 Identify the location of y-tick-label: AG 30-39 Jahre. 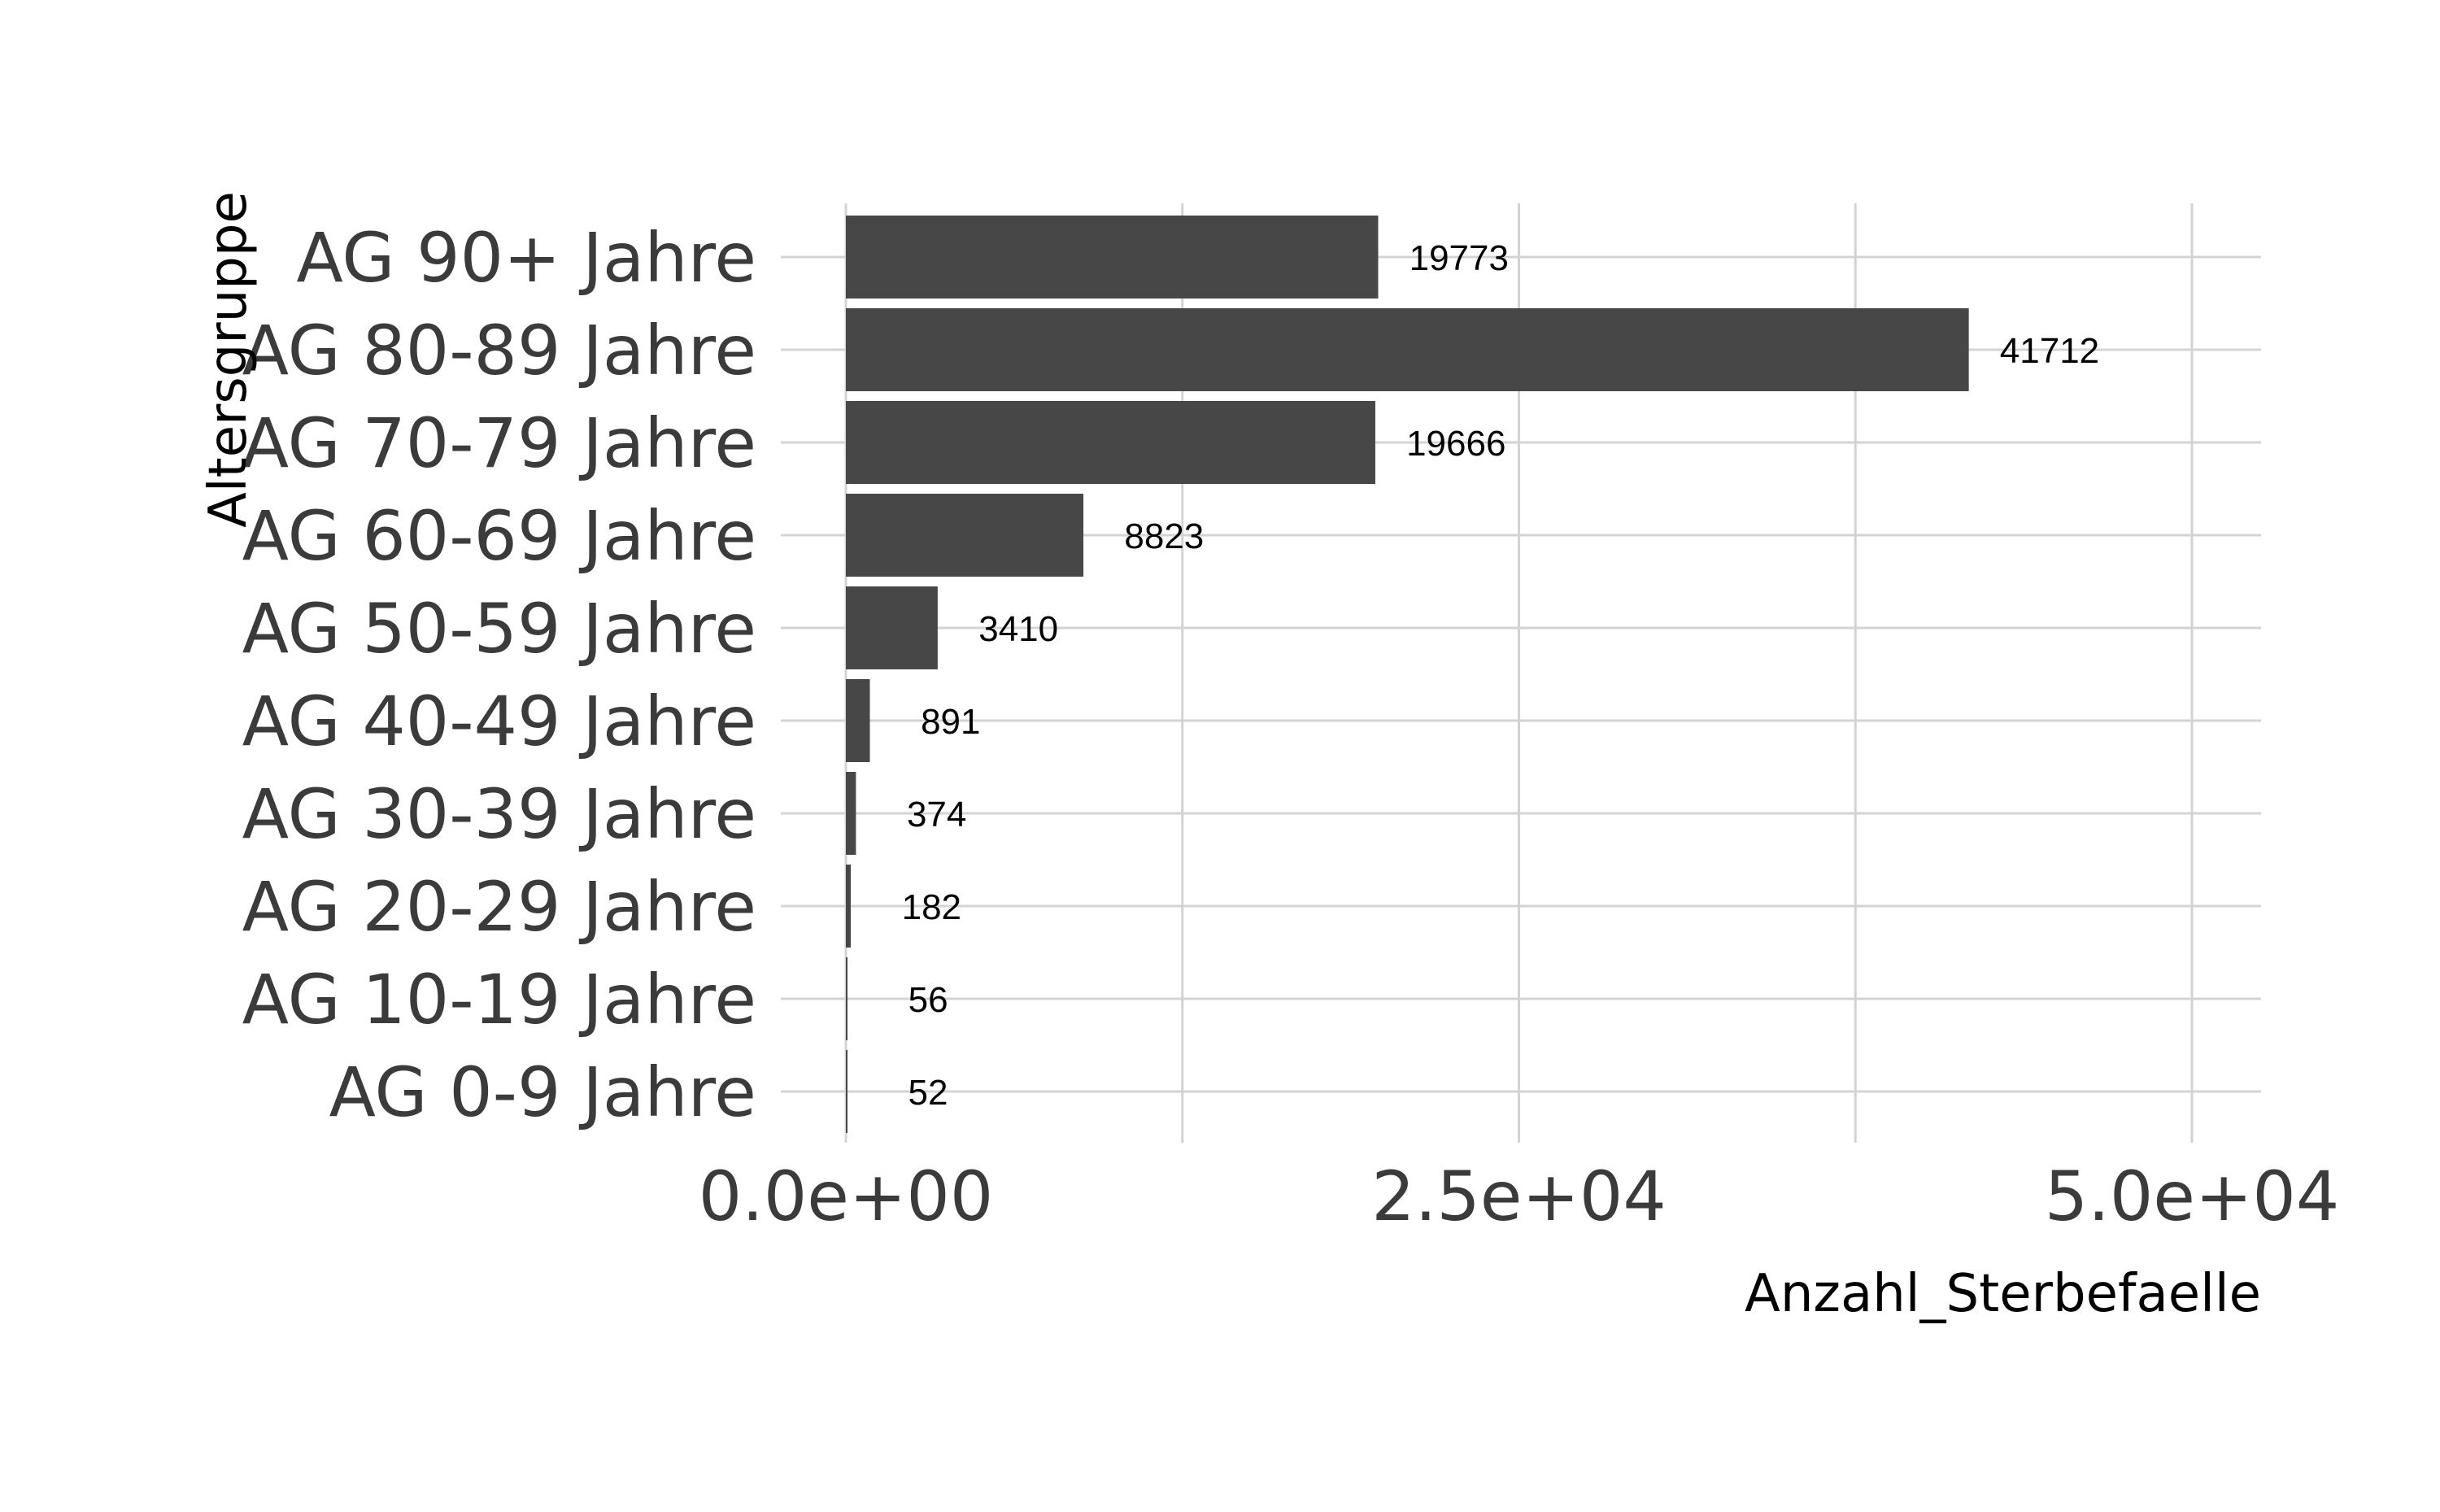
(499, 814).